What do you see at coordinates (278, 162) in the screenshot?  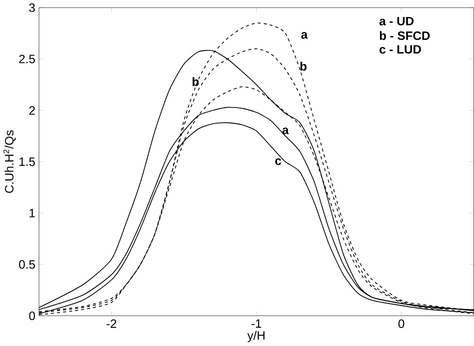 I see `annotation: c` at bounding box center [278, 162].